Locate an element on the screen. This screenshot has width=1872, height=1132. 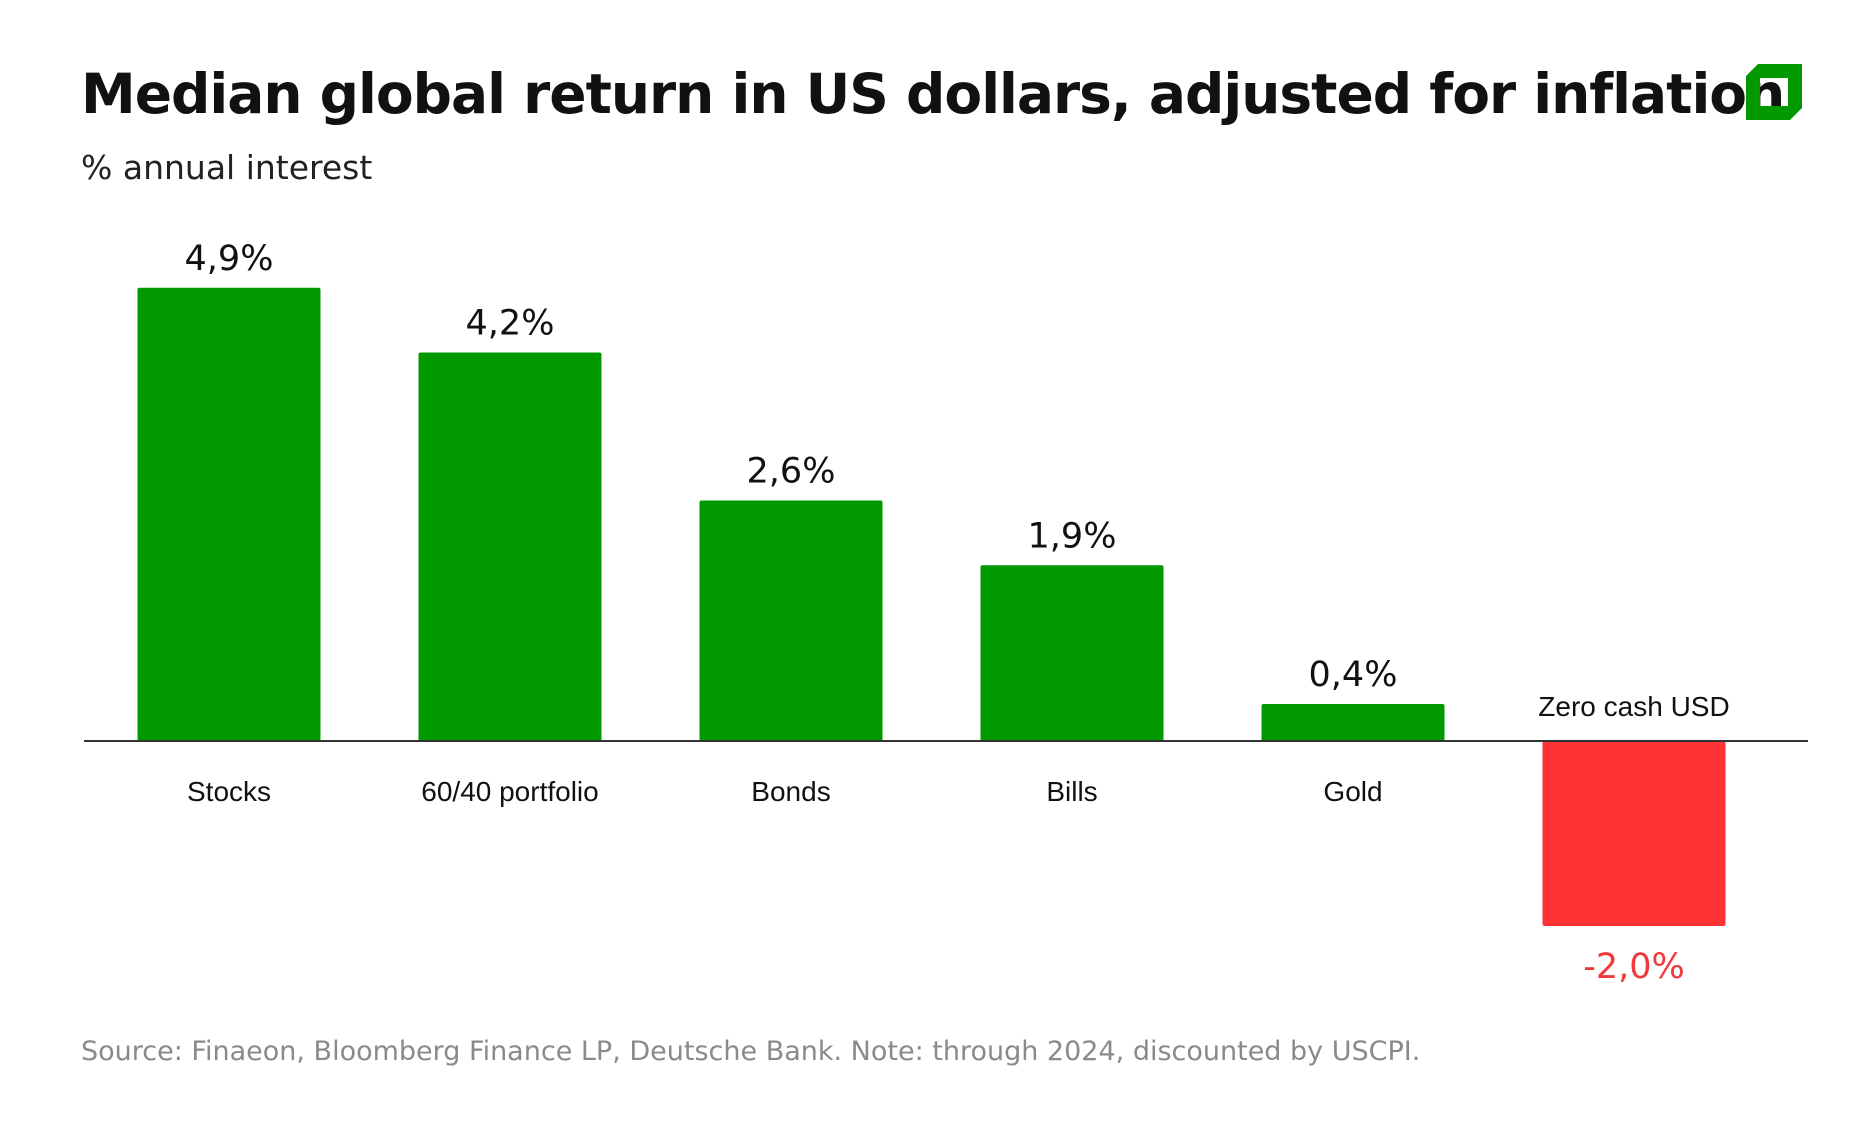
data-label: 4,9% is located at coordinates (229, 259).